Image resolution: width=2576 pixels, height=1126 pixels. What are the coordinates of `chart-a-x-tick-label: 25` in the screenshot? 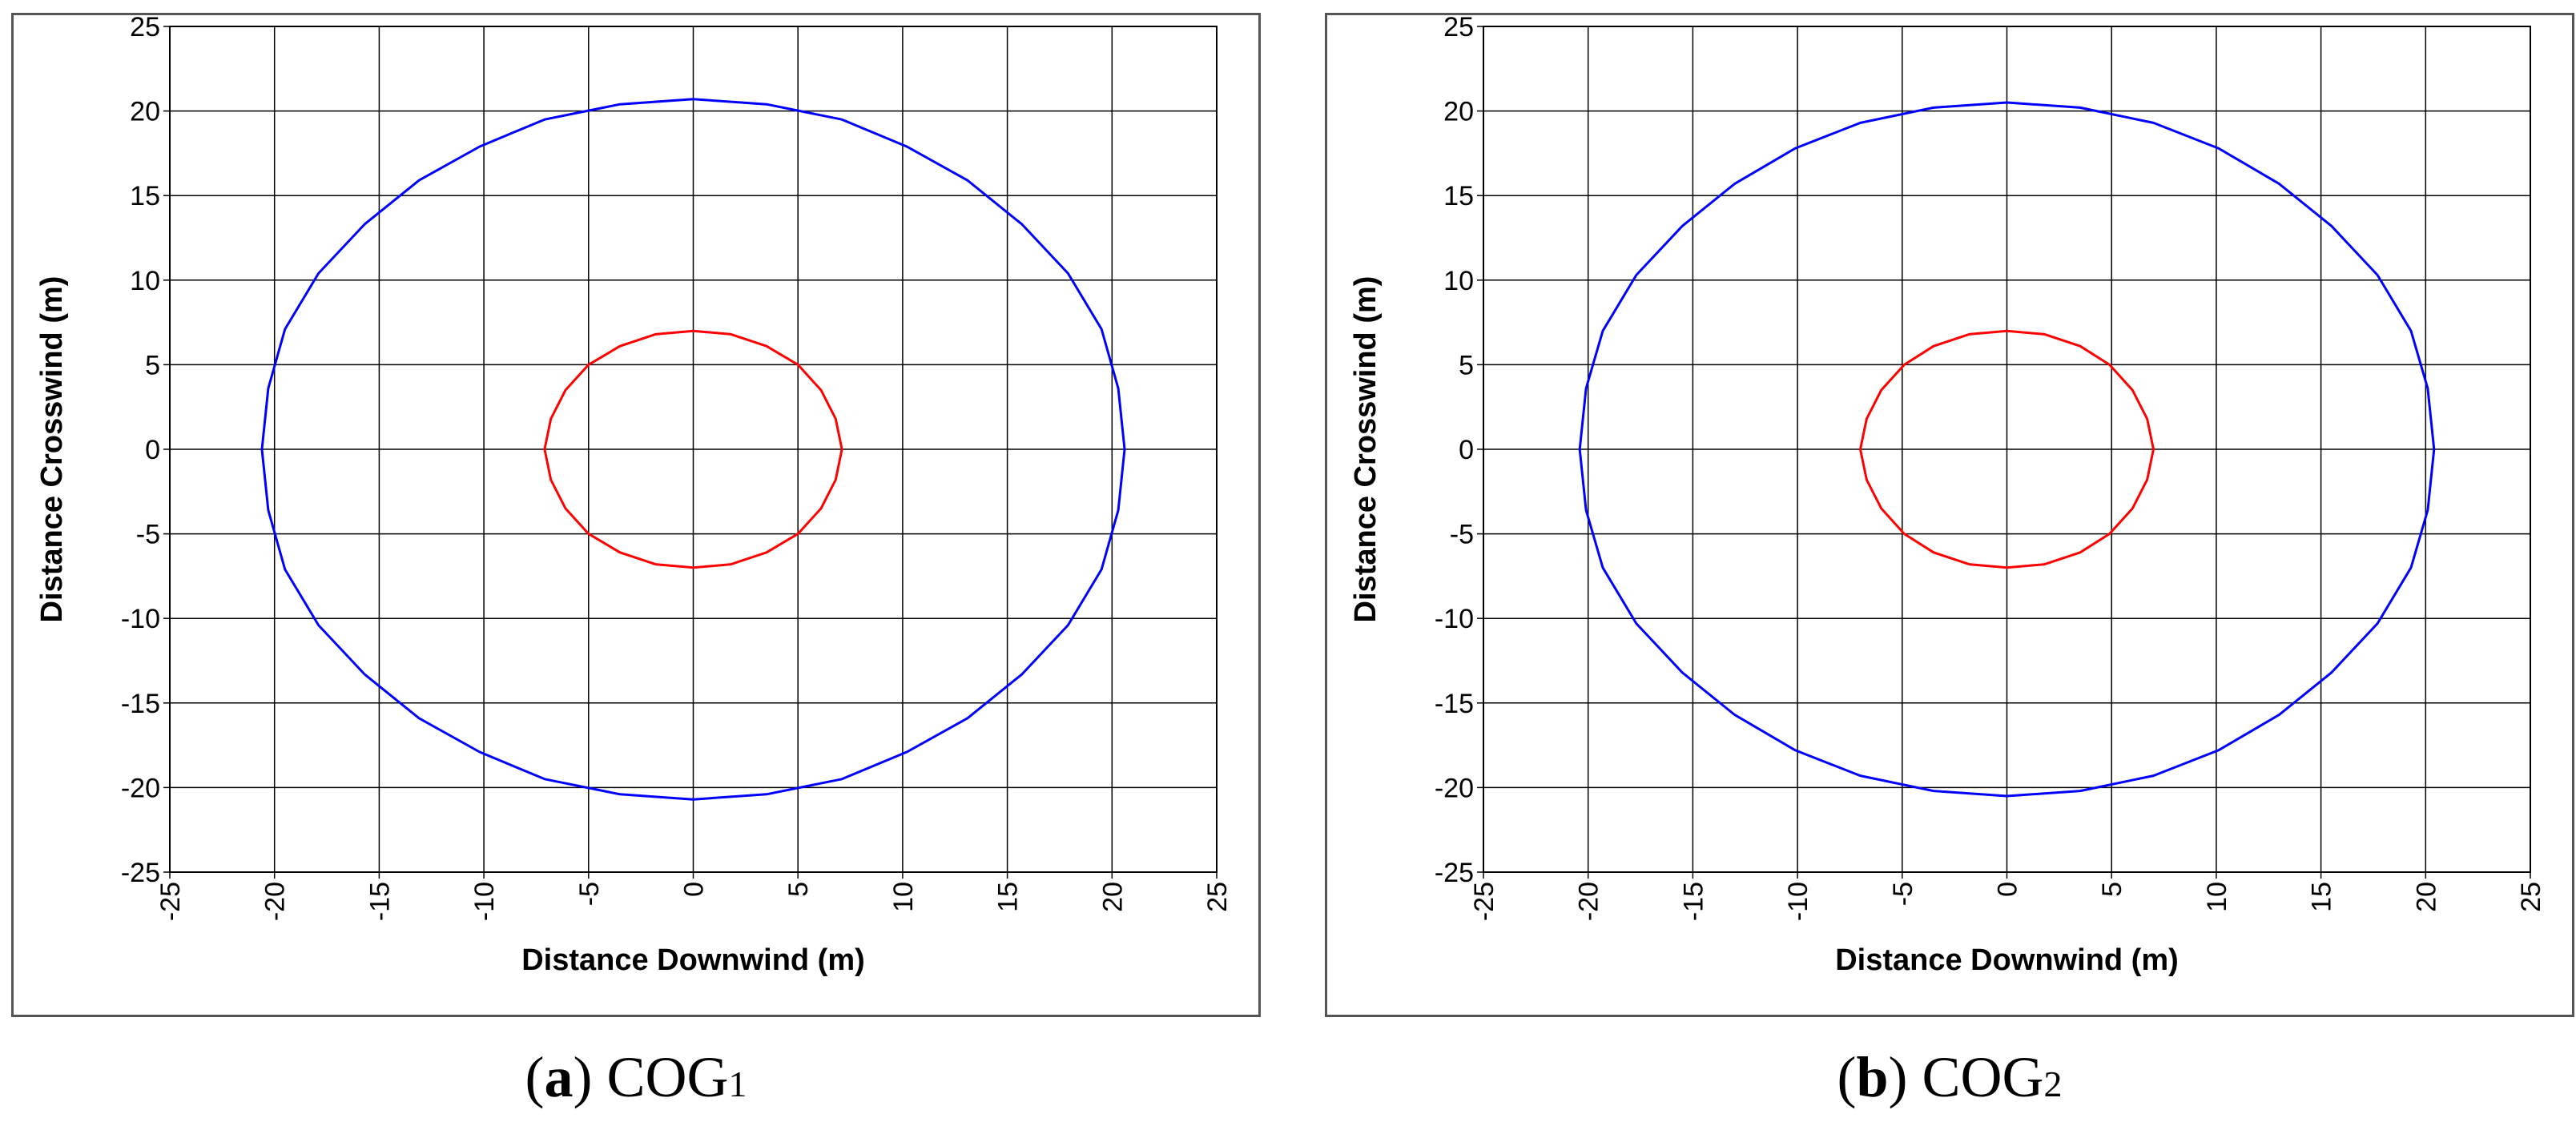 It's located at (1217, 897).